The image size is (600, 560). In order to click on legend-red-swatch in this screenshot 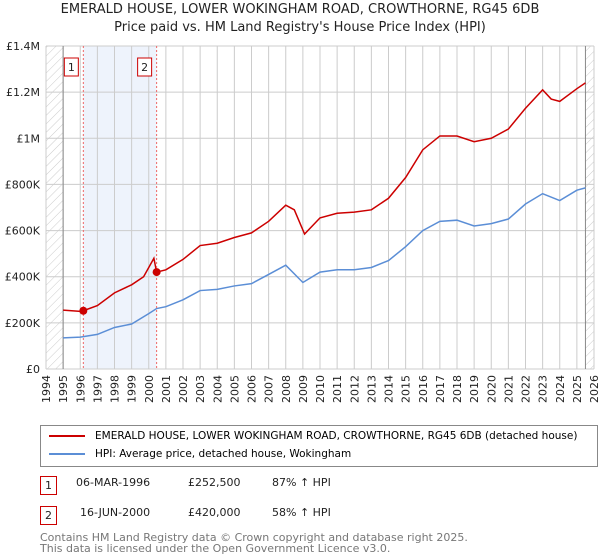, I will do `click(67, 436)`.